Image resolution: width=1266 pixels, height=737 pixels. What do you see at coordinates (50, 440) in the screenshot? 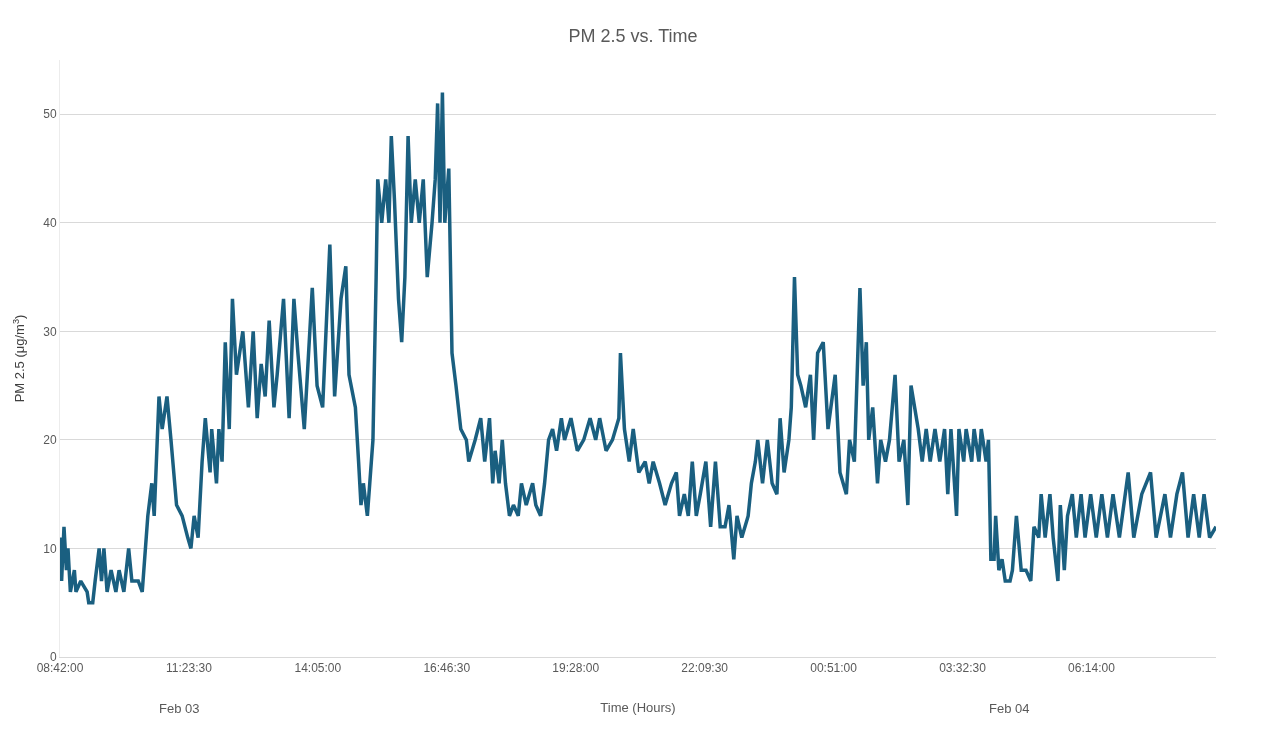
I see `y-tick-label: 20` at bounding box center [50, 440].